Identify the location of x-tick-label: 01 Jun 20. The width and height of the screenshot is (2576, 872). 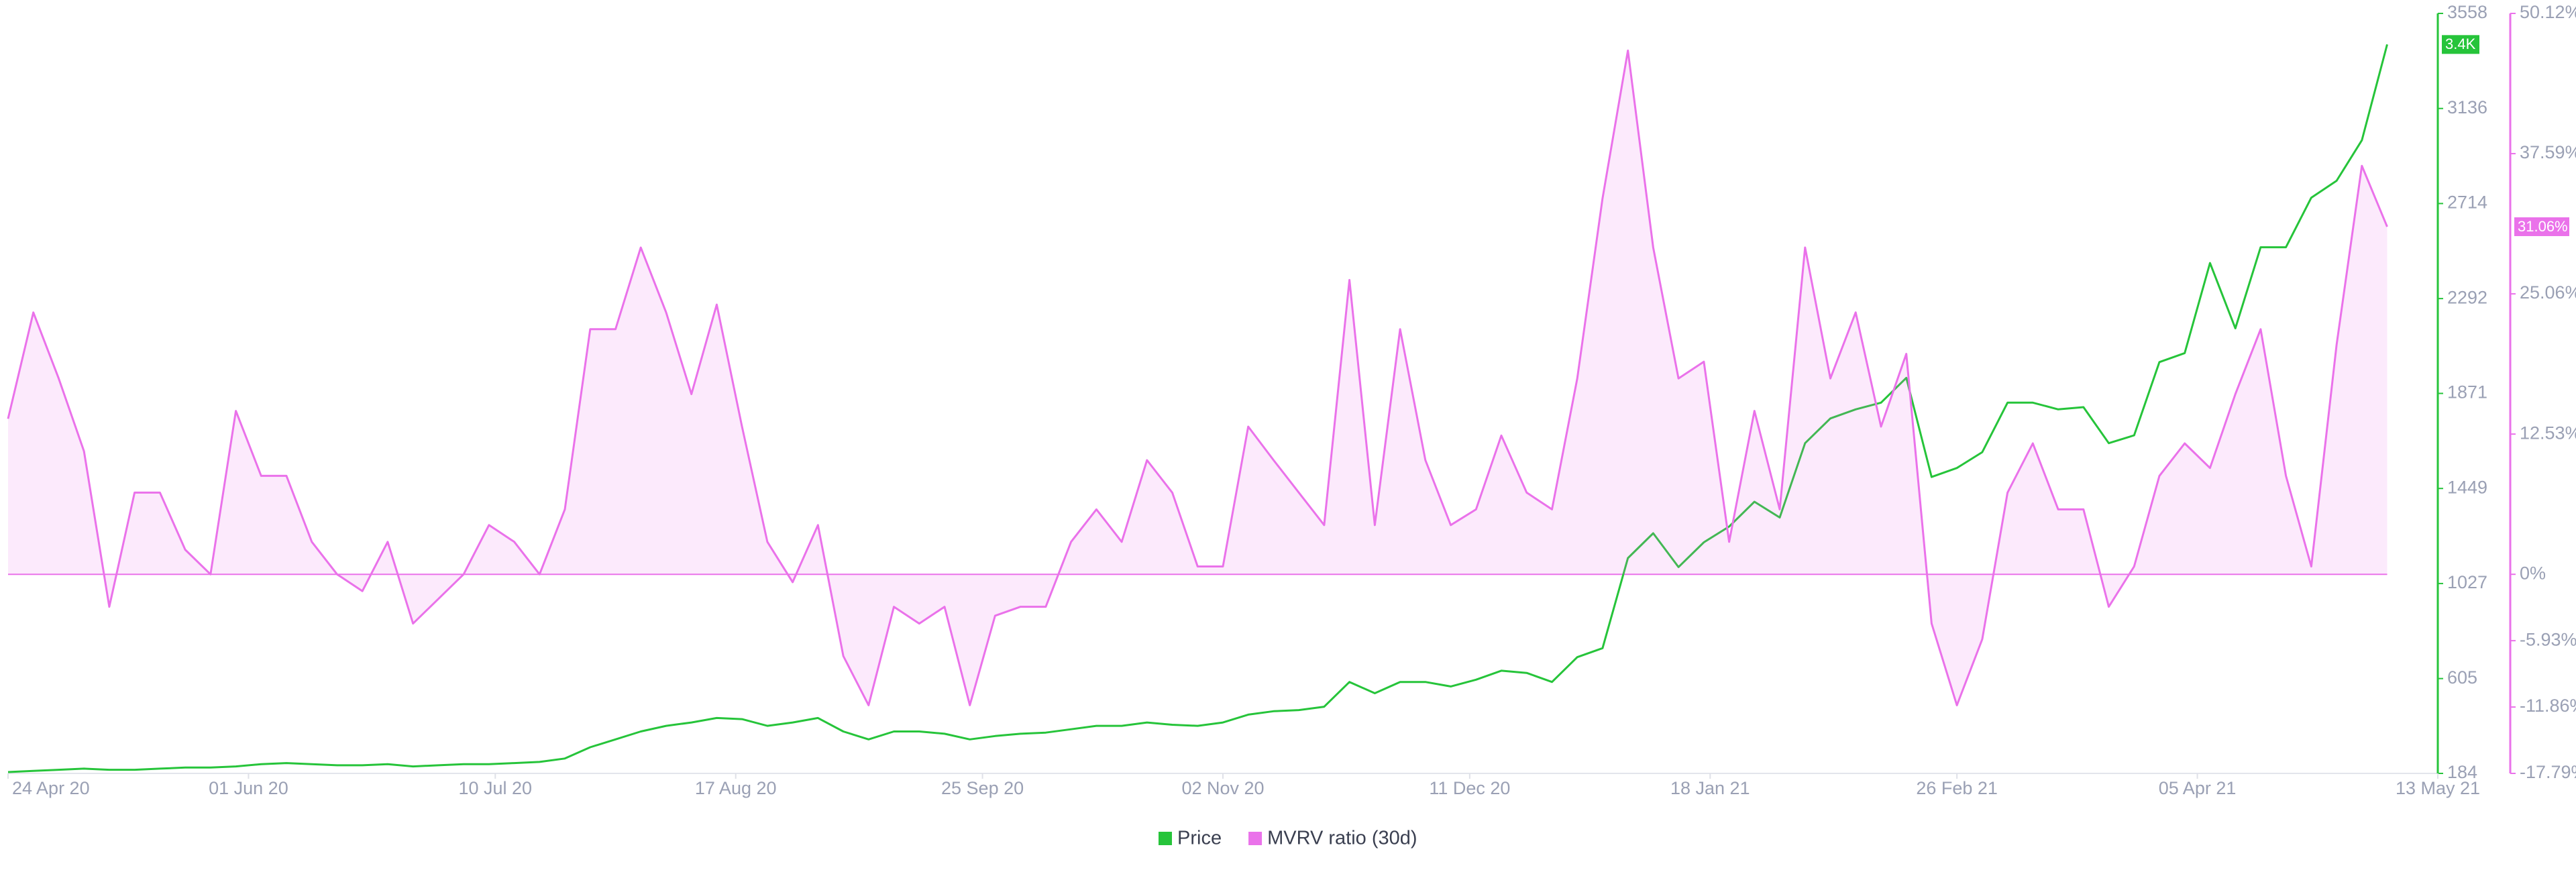
(248, 788).